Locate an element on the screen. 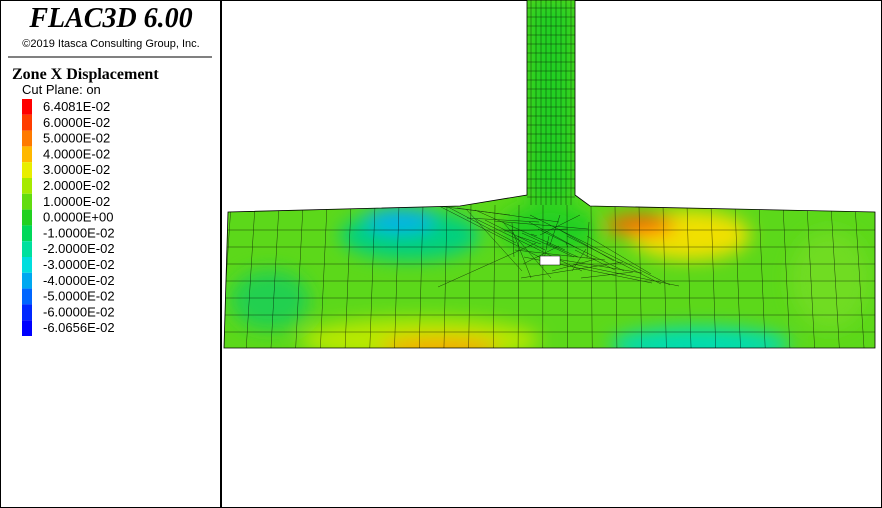 The image size is (882, 508). opening is located at coordinates (550, 260).